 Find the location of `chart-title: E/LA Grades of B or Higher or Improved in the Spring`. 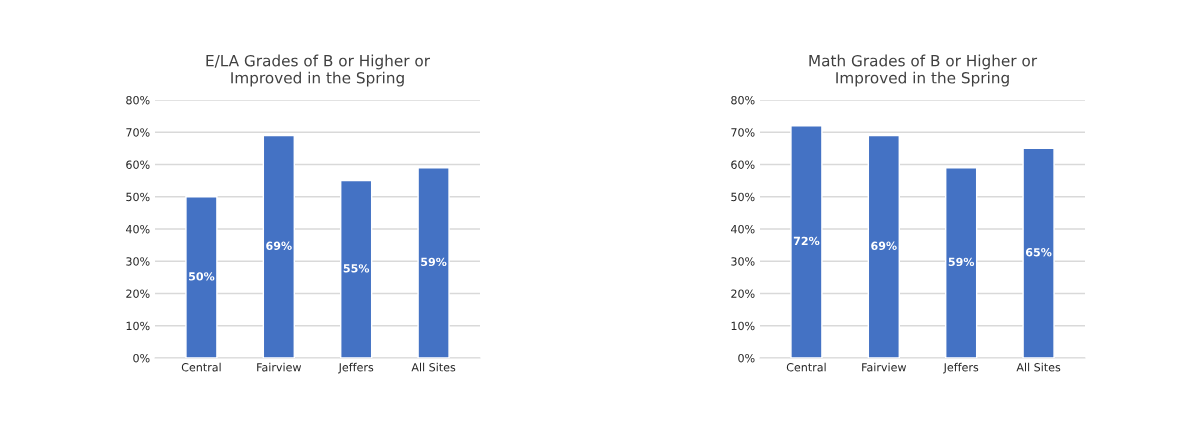

chart-title: E/LA Grades of B or Higher or Improved in the Spring is located at coordinates (318, 70).